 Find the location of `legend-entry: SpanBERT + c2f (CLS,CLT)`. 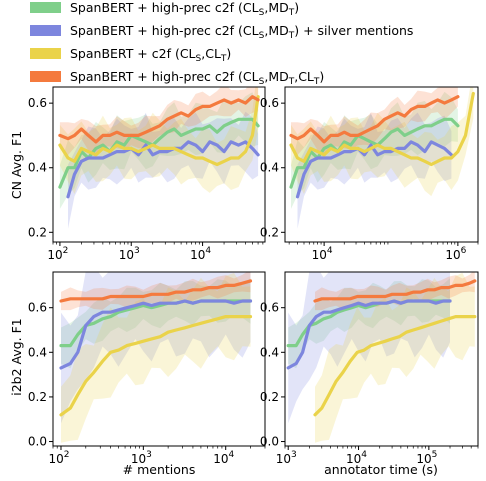

legend-entry: SpanBERT + c2f (CLS,CLT) is located at coordinates (130, 55).